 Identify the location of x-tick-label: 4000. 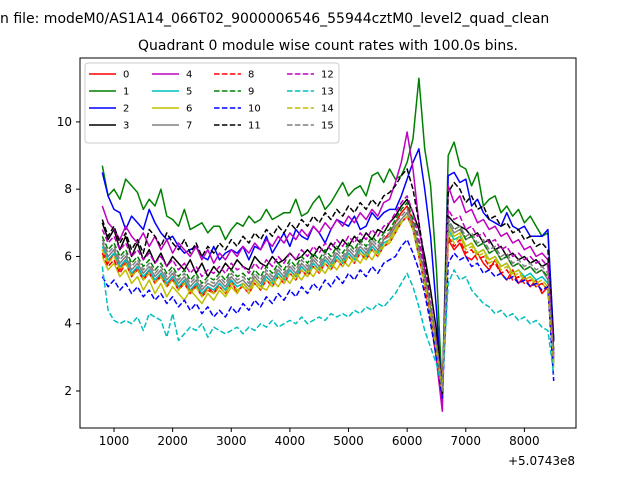
(290, 441).